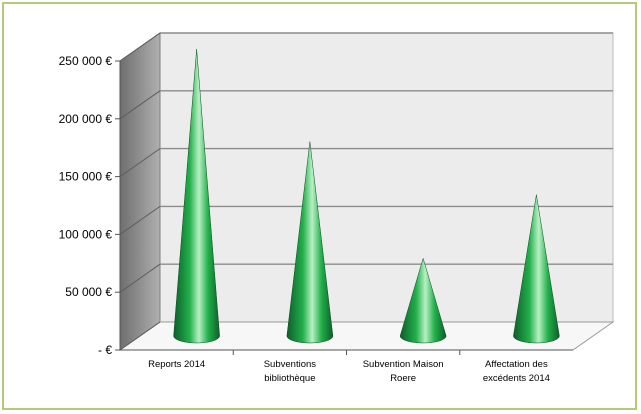 This screenshot has height=414, width=641. I want to click on x-tick-label: Subventions, so click(290, 364).